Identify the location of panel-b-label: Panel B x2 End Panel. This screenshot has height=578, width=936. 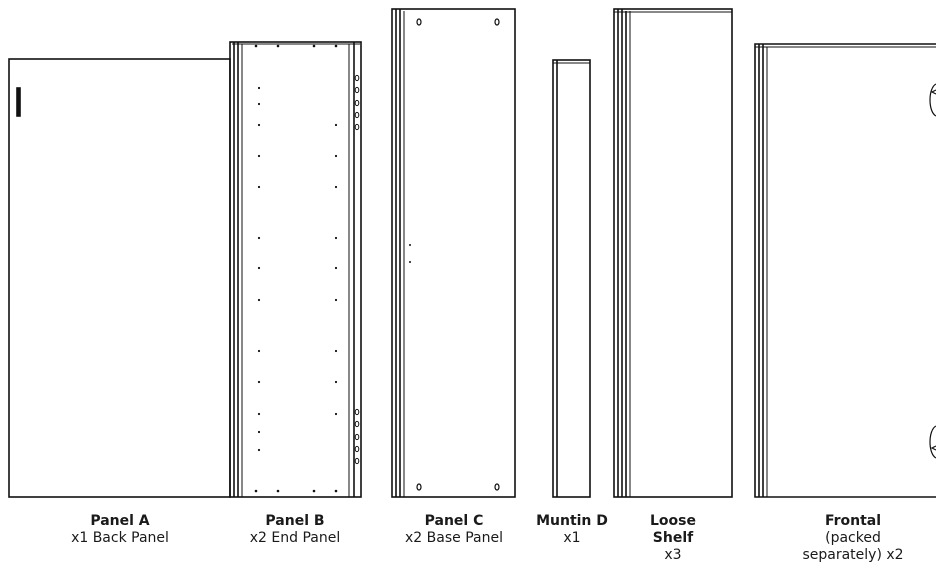
(295, 530).